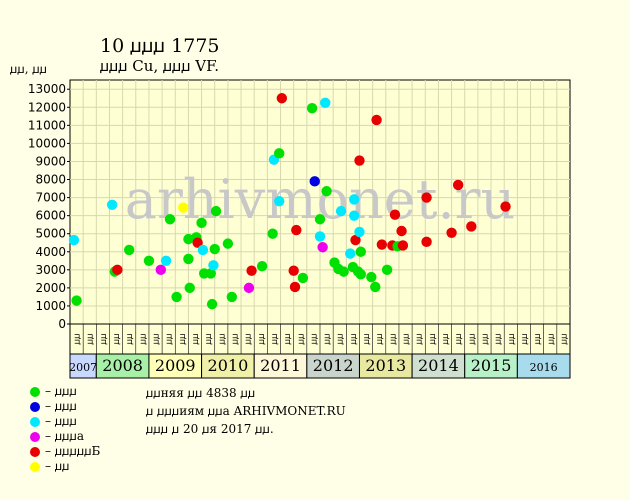 The height and width of the screenshot is (500, 630). What do you see at coordinates (65, 436) in the screenshot?
I see `legend-item: – ꙡꙡꙡа` at bounding box center [65, 436].